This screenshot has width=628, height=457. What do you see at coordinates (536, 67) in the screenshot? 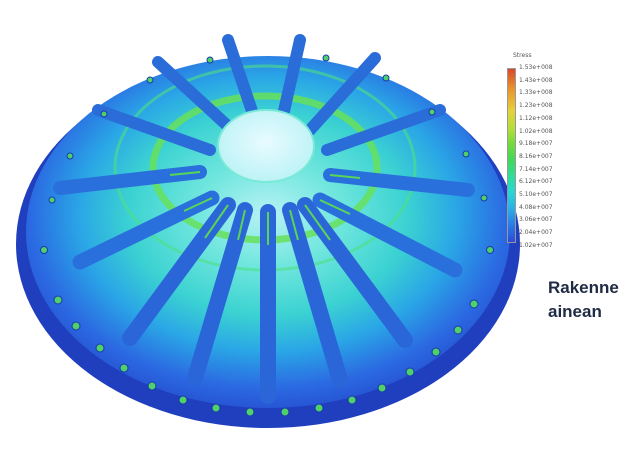
I see `legend-label: 1.53e+008` at bounding box center [536, 67].